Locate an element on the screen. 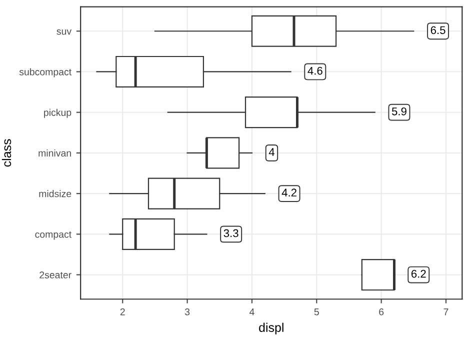 This screenshot has width=474, height=338. y-tick-label: minivan is located at coordinates (54, 153).